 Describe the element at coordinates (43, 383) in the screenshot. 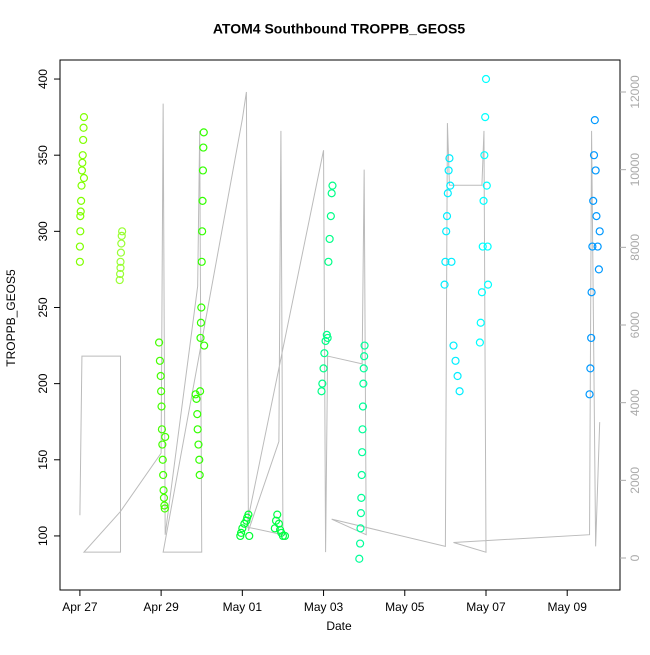

I see `y-tick-label: 200` at that location.